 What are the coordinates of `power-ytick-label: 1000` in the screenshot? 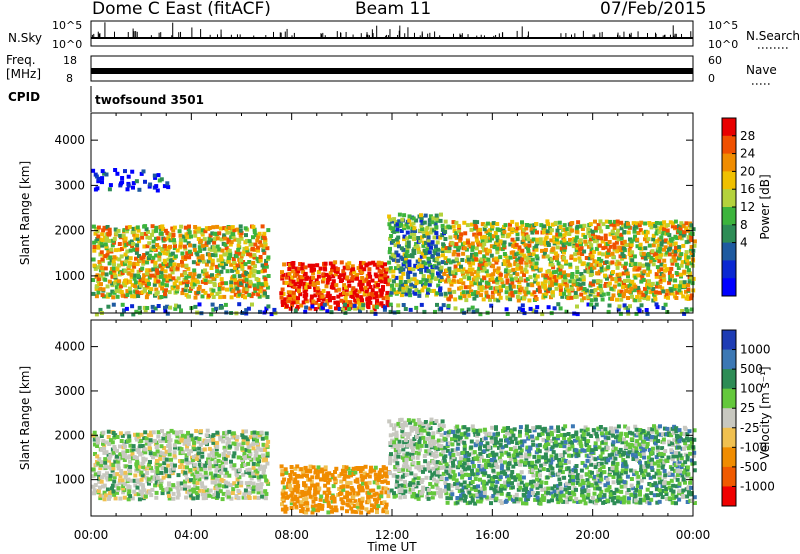 It's located at (69, 276).